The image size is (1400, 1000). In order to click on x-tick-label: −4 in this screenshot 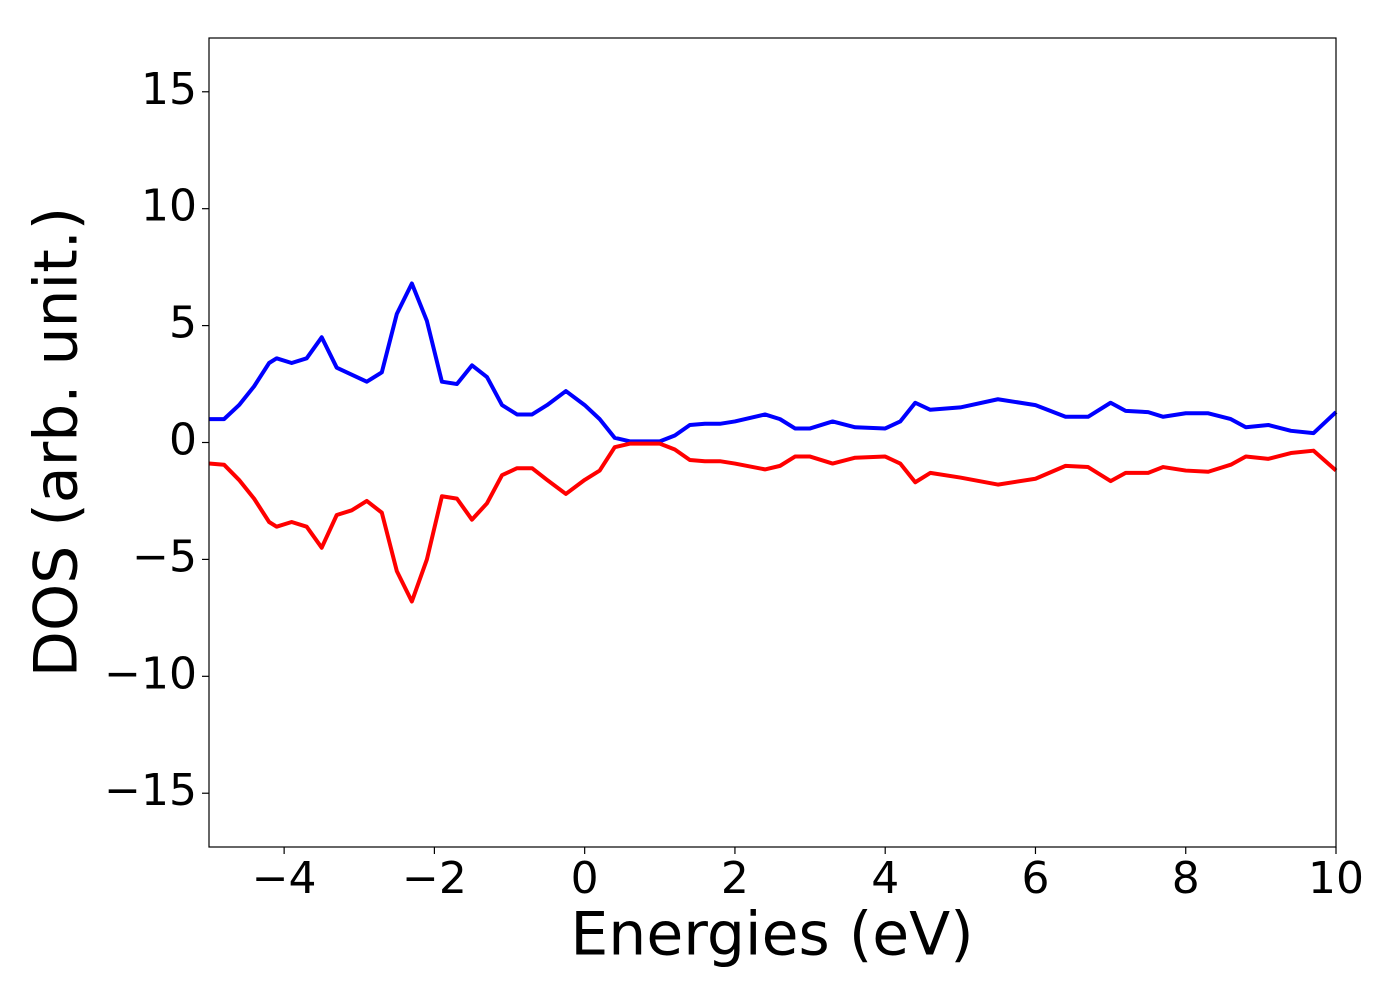, I will do `click(284, 878)`.